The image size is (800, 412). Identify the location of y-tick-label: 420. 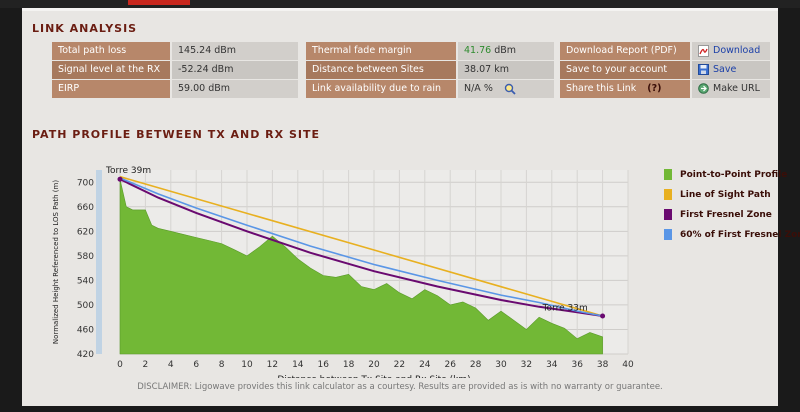
(85, 355).